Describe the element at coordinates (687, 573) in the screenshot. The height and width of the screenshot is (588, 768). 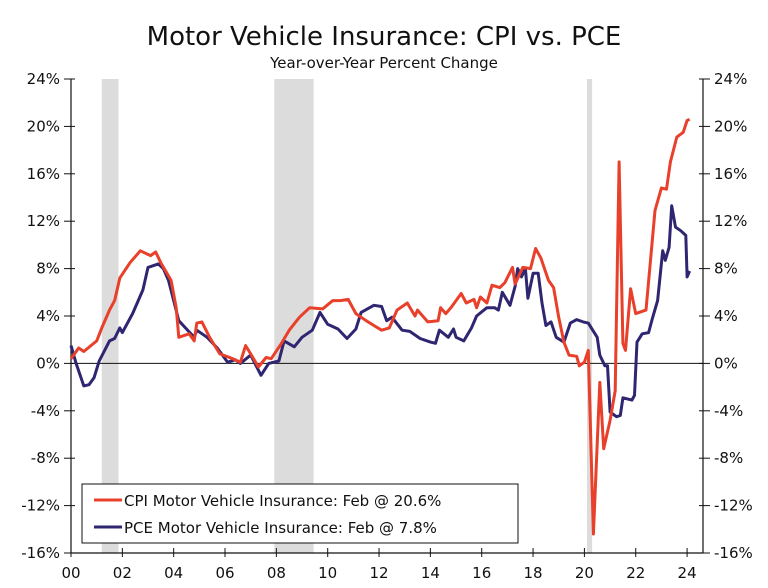
I see `x-tick-label: 24` at that location.